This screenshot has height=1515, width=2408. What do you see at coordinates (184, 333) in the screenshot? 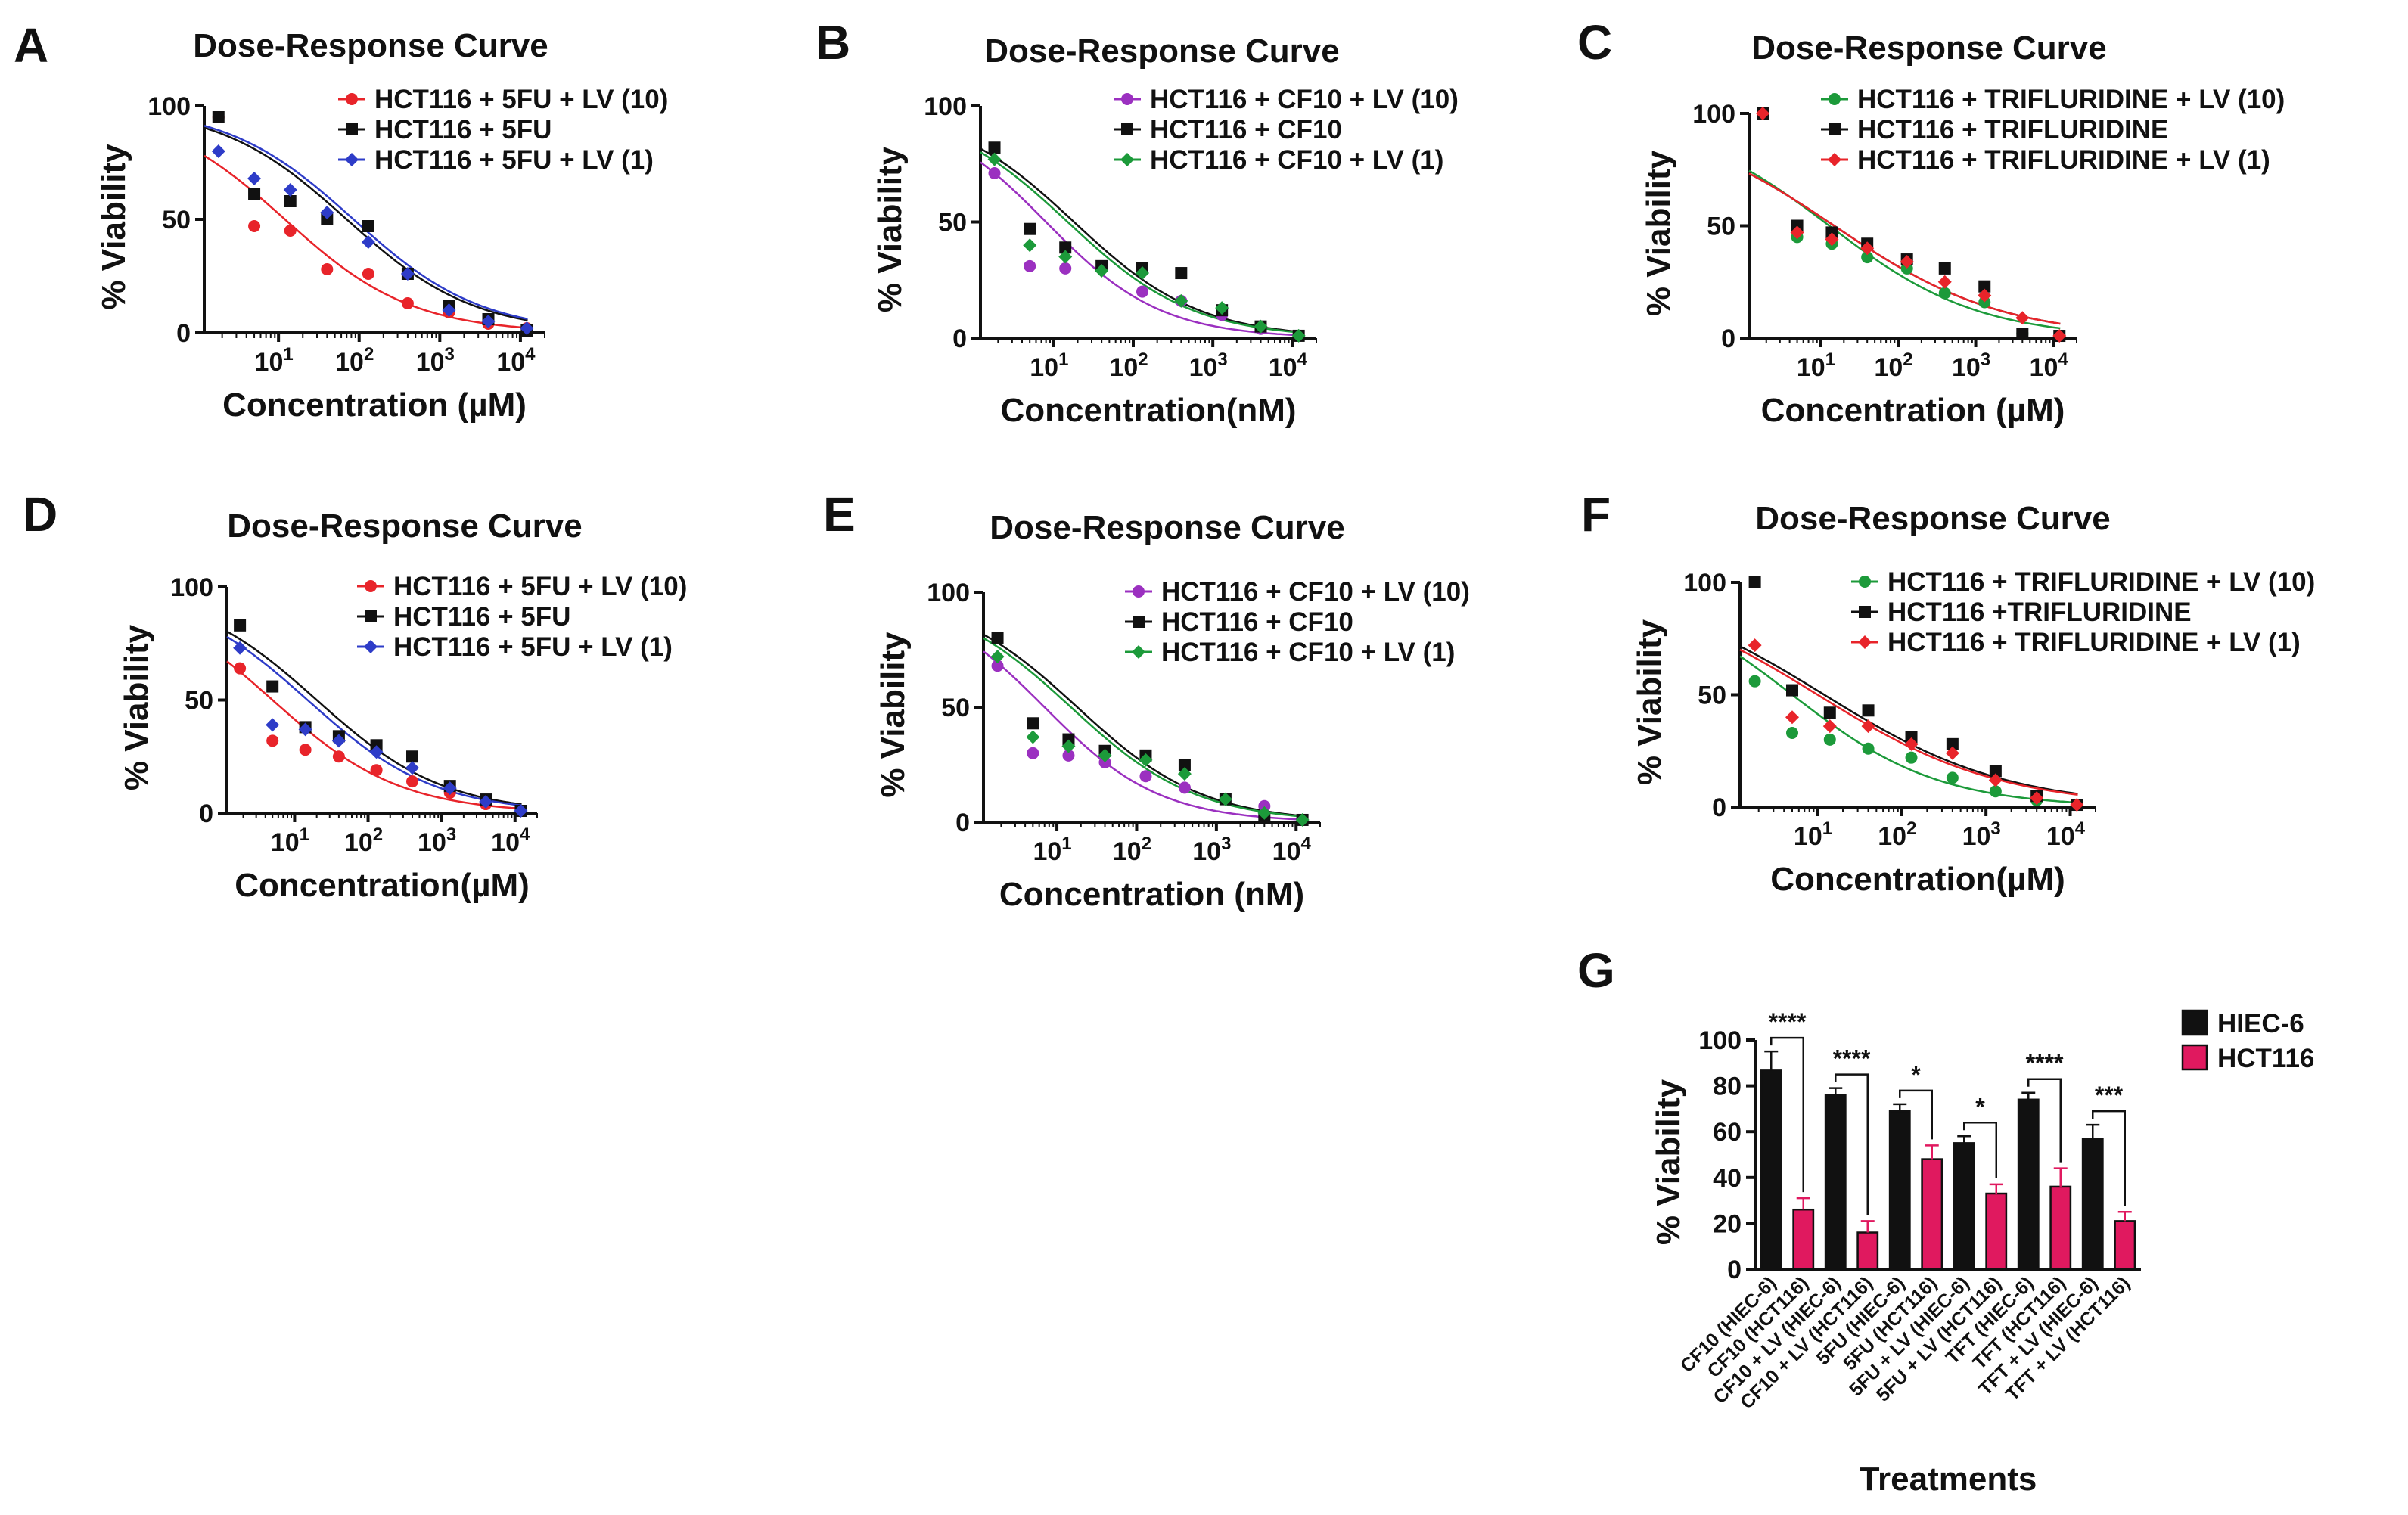
I see `y-tick-label: 0` at bounding box center [184, 333].